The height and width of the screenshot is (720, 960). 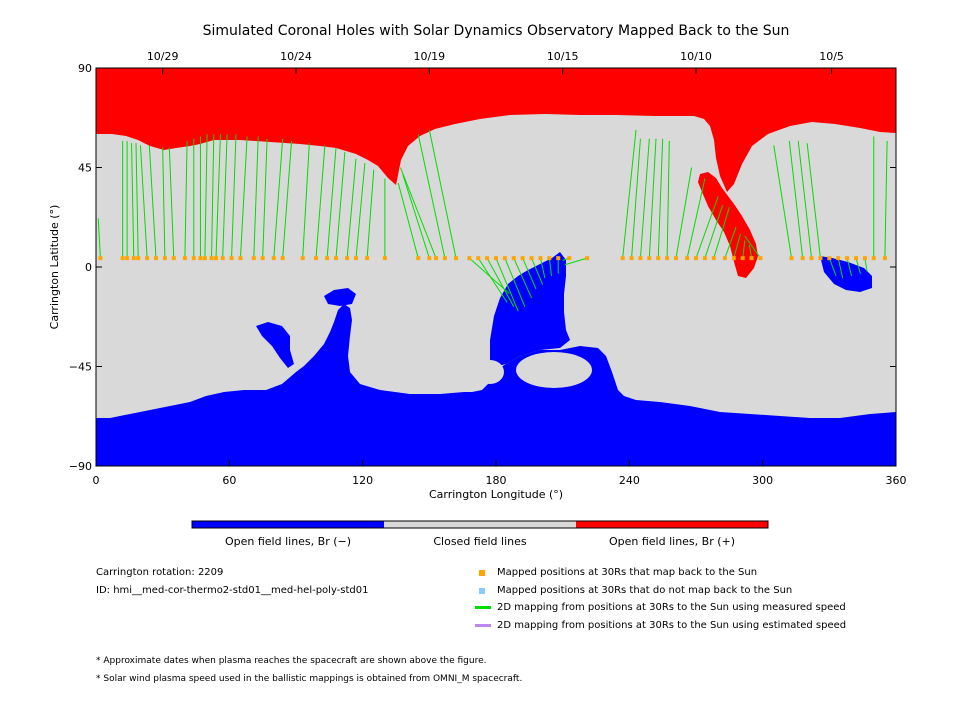 I want to click on closed-field-island-large, so click(x=554, y=370).